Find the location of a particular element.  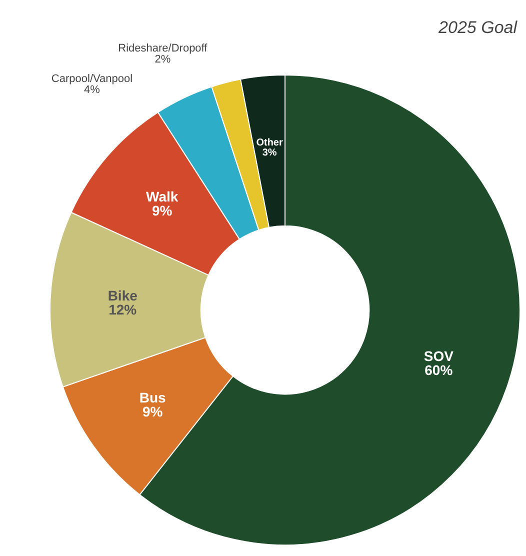

slice-label: Bike is located at coordinates (123, 295).